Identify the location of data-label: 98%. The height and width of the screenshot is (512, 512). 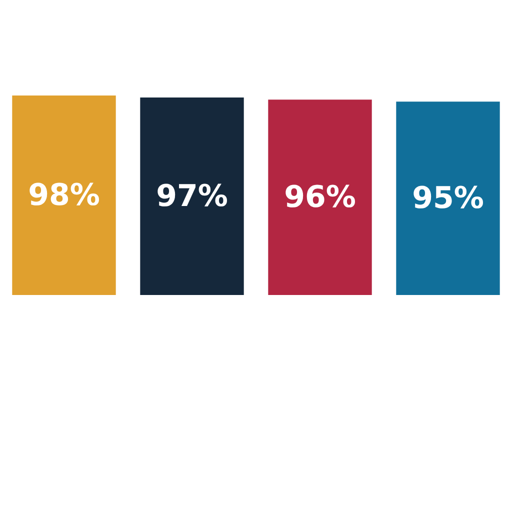
(64, 195).